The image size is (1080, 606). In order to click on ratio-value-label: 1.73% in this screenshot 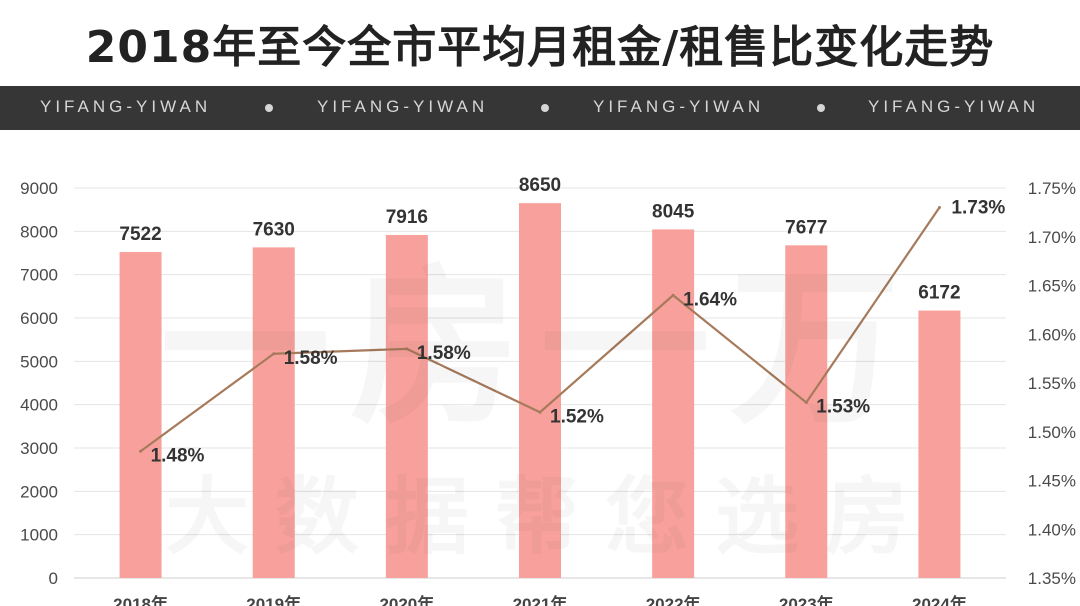, I will do `click(978, 208)`.